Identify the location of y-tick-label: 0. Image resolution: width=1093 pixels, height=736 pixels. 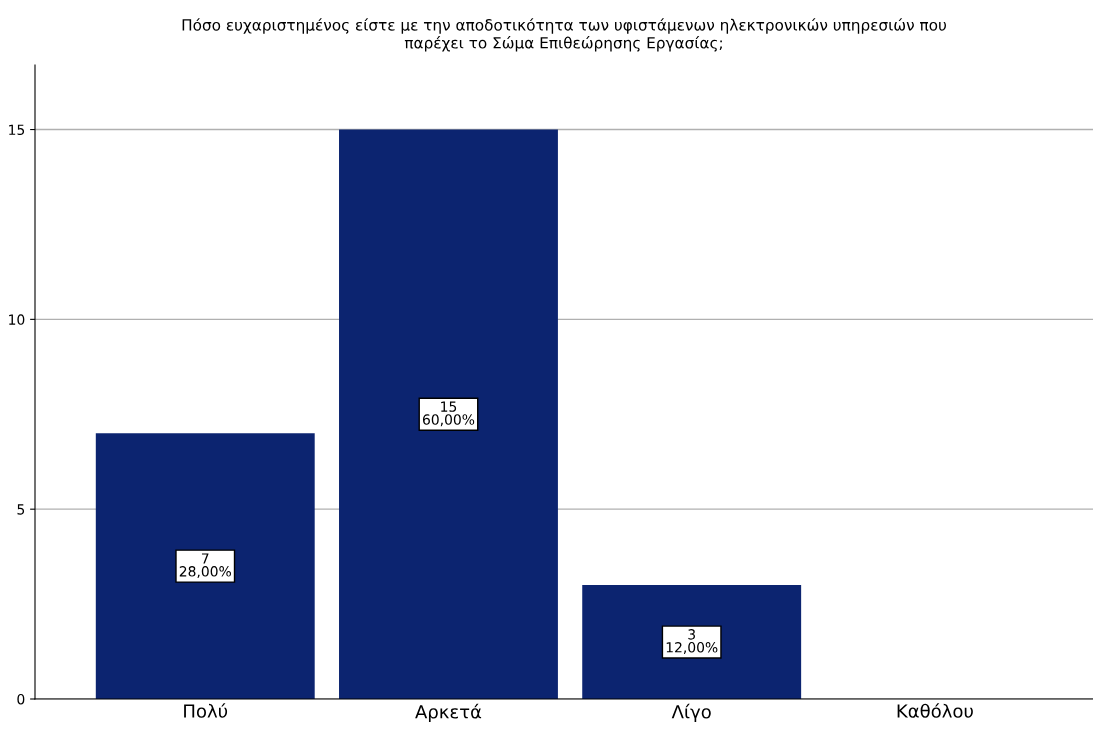
(21, 699).